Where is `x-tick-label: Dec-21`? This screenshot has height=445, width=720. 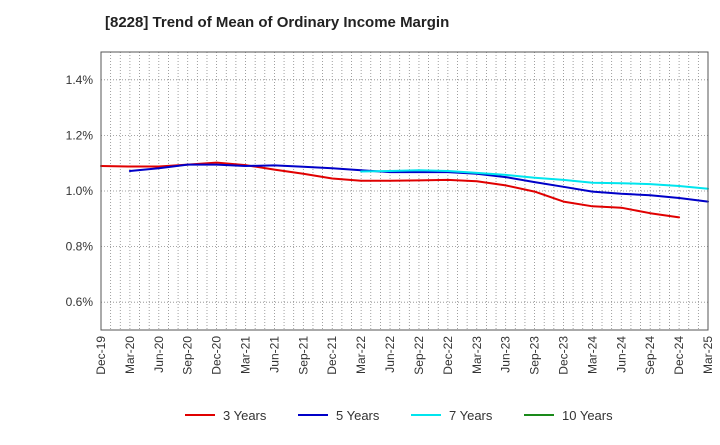 x-tick-label: Dec-21 is located at coordinates (332, 355).